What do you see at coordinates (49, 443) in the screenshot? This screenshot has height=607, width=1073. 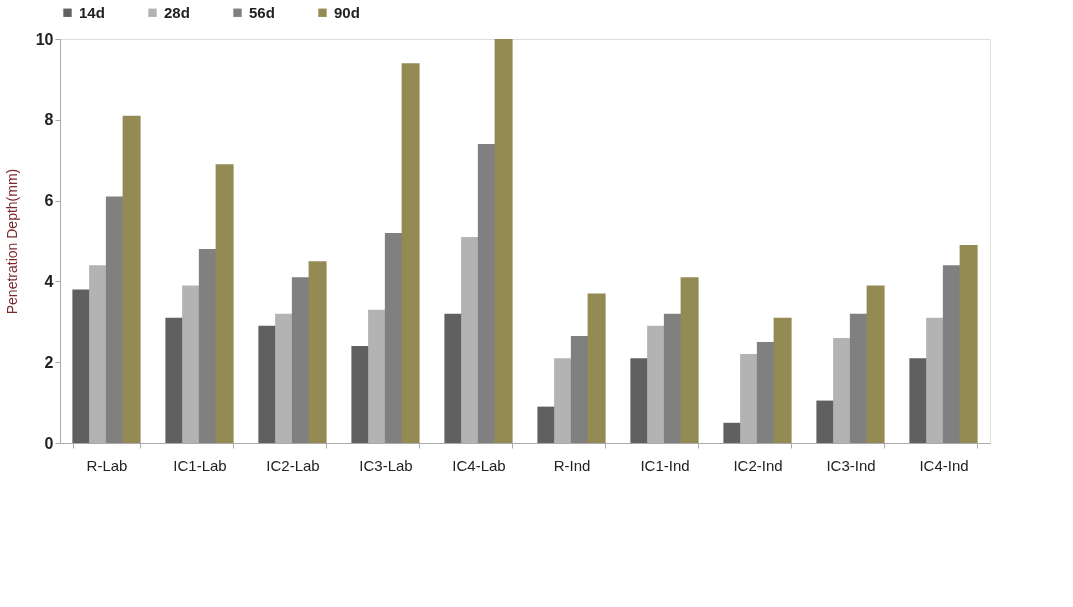 I see `y-tick-label: 0` at bounding box center [49, 443].